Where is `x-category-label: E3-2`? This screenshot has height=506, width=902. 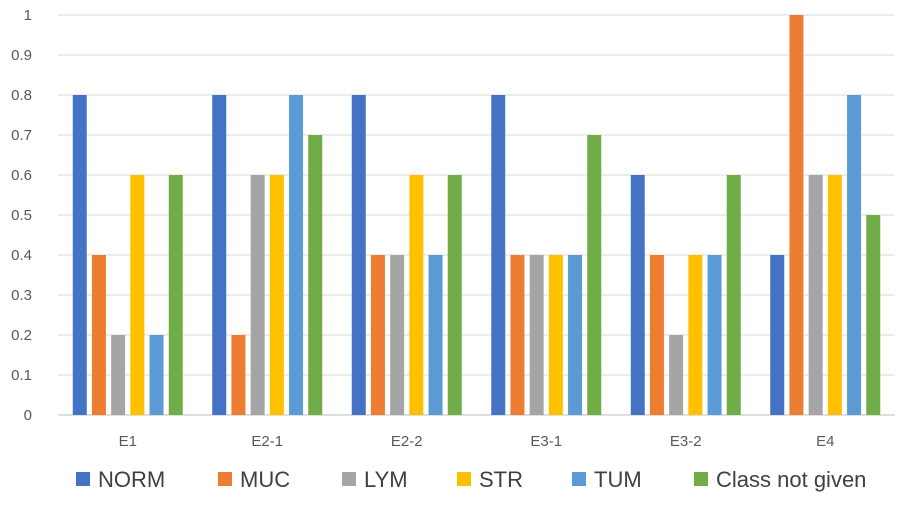
x-category-label: E3-2 is located at coordinates (686, 441).